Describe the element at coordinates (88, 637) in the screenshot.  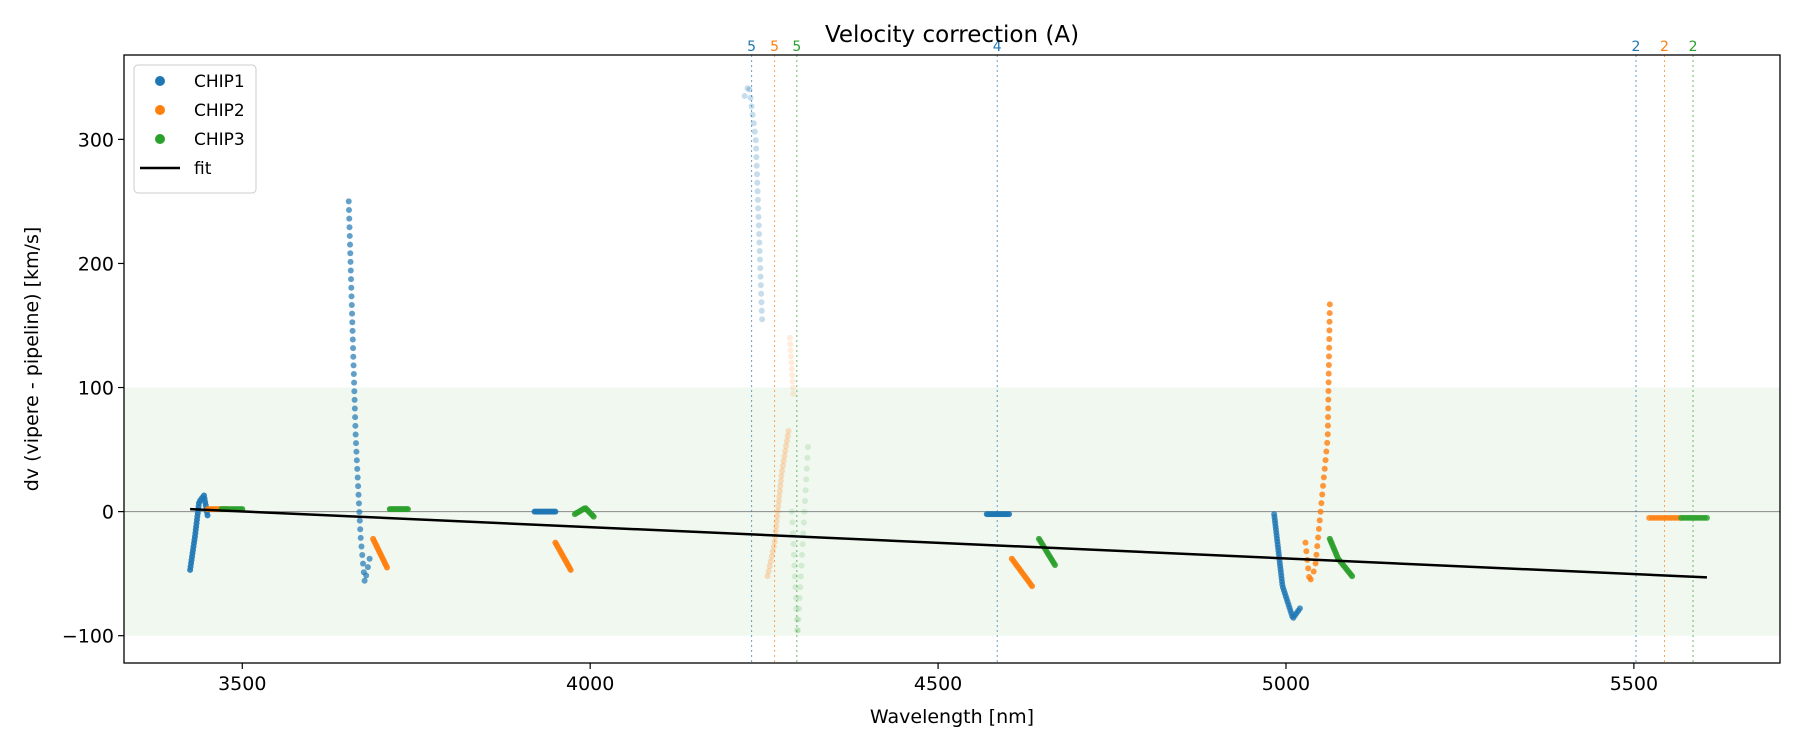
I see `y-tick-label: −100` at that location.